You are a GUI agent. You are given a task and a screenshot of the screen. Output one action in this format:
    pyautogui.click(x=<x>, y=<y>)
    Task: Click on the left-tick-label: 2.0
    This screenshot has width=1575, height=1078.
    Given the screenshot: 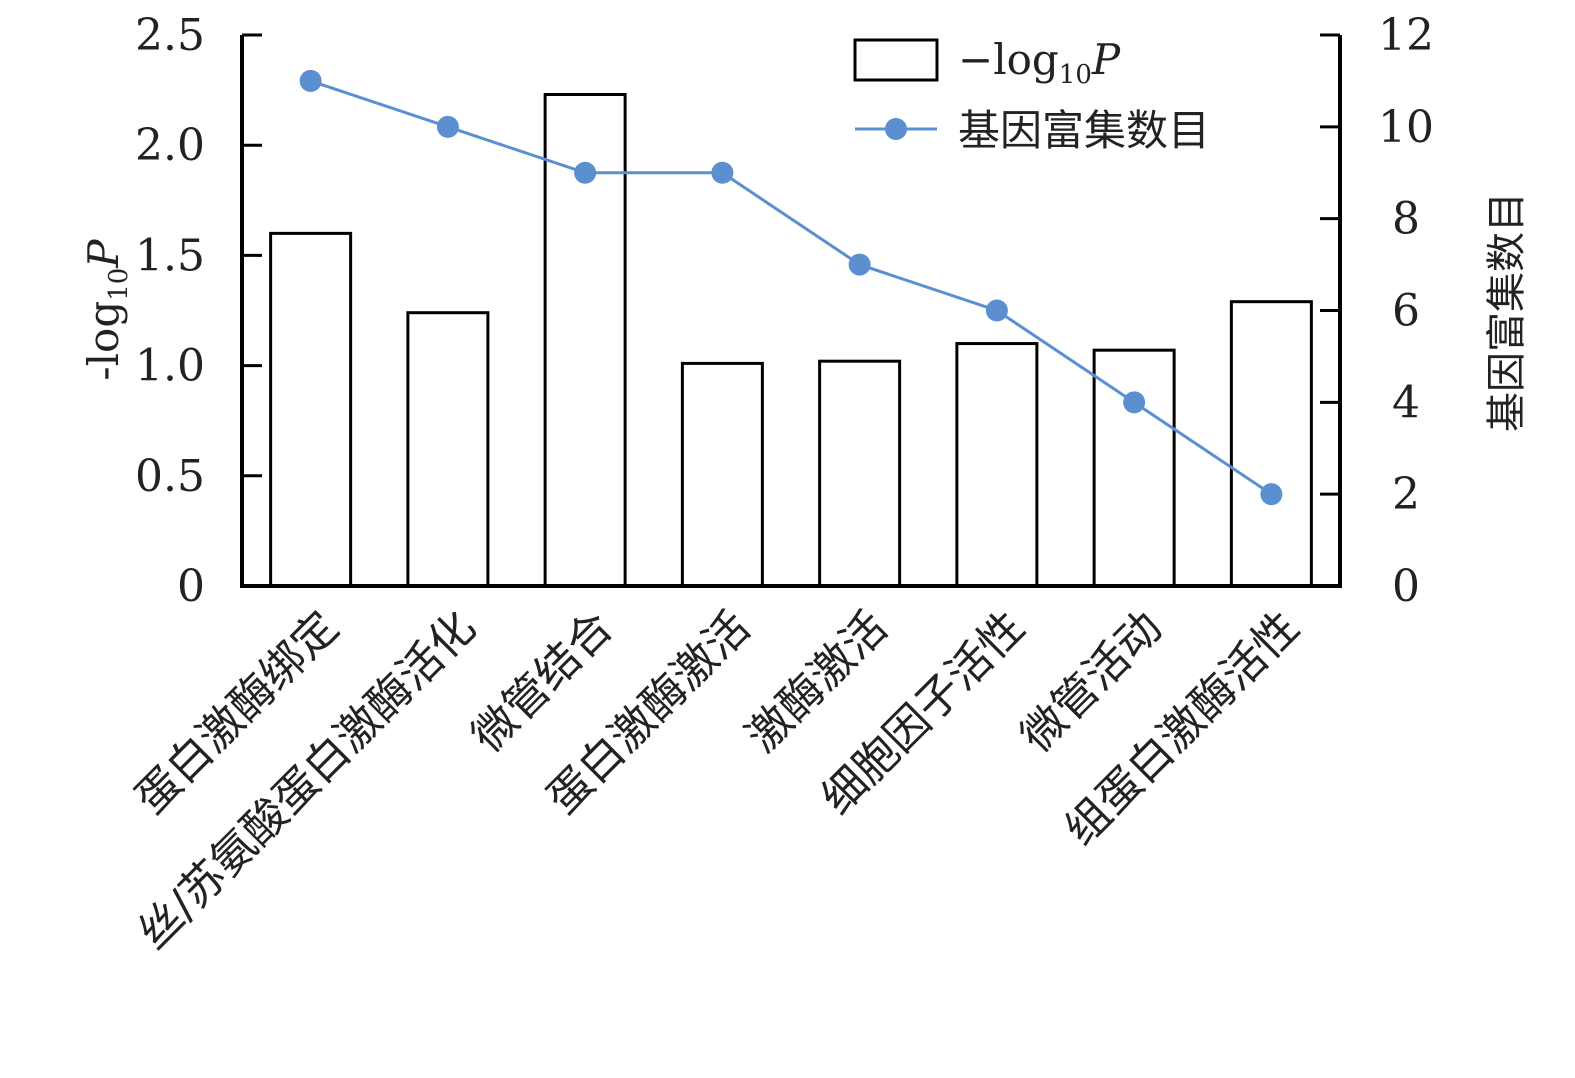 What is the action you would take?
    pyautogui.click(x=170, y=145)
    